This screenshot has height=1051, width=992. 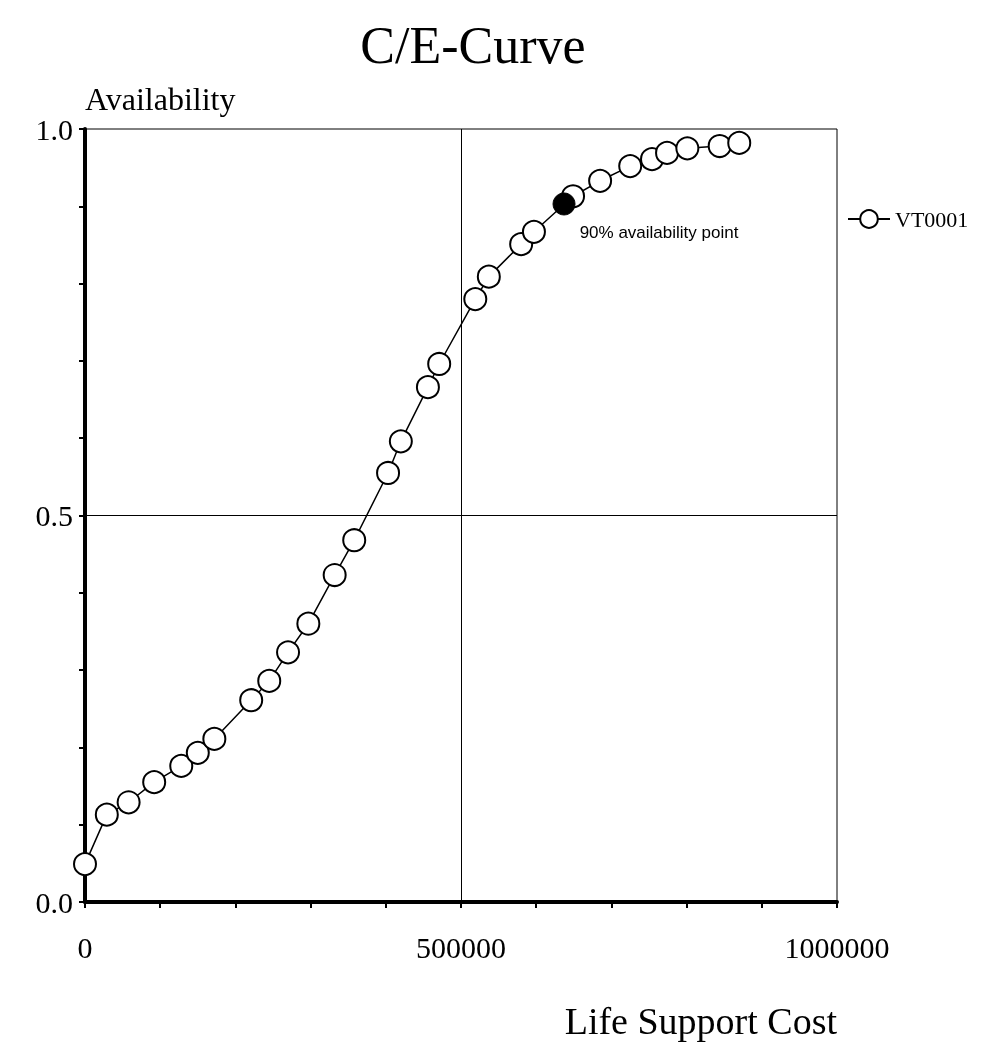 I want to click on chart-title: C/E-Curve, so click(x=473, y=45).